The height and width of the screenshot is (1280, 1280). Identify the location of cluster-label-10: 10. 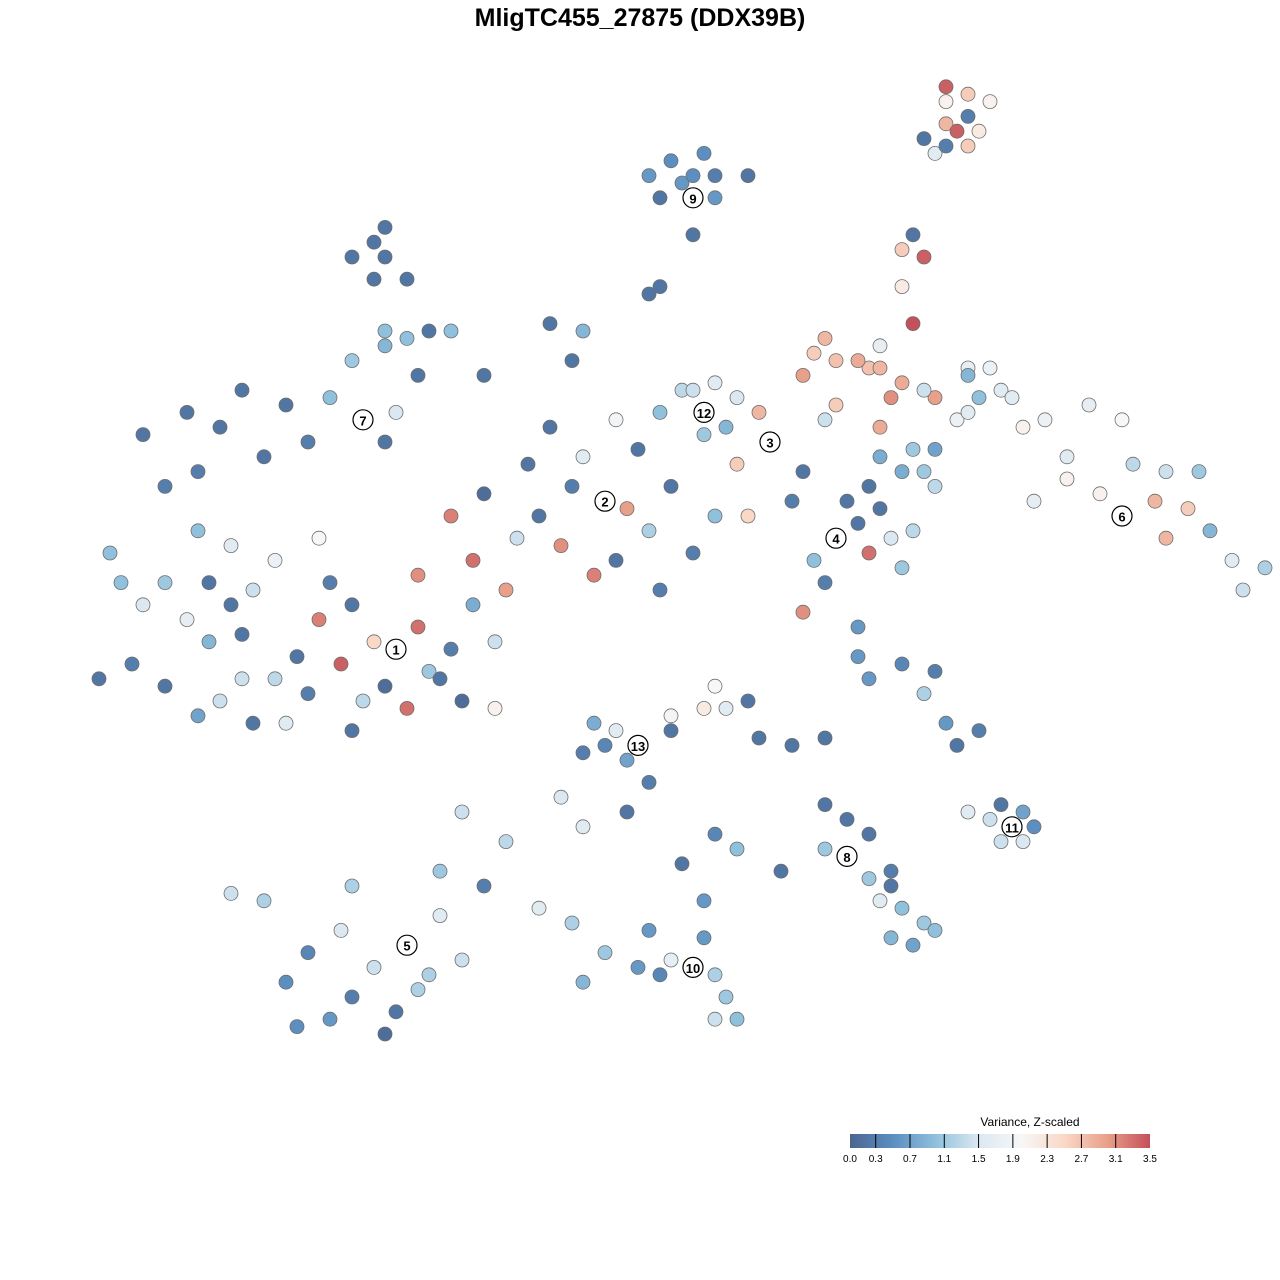
(693, 967).